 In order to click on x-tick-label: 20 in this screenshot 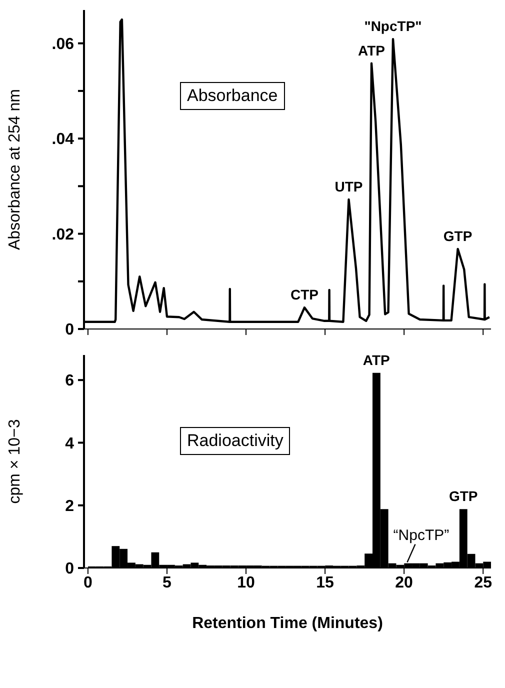, I will do `click(404, 583)`.